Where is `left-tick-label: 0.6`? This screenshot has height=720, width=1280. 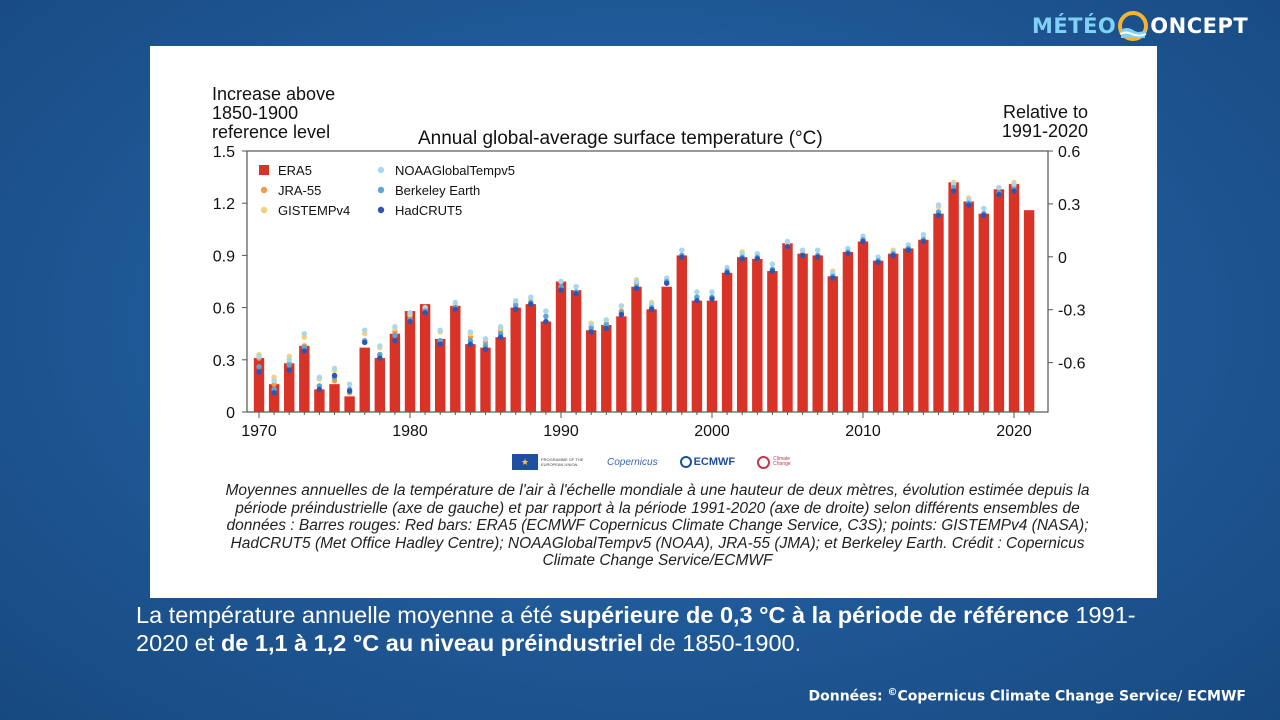
left-tick-label: 0.6 is located at coordinates (224, 309).